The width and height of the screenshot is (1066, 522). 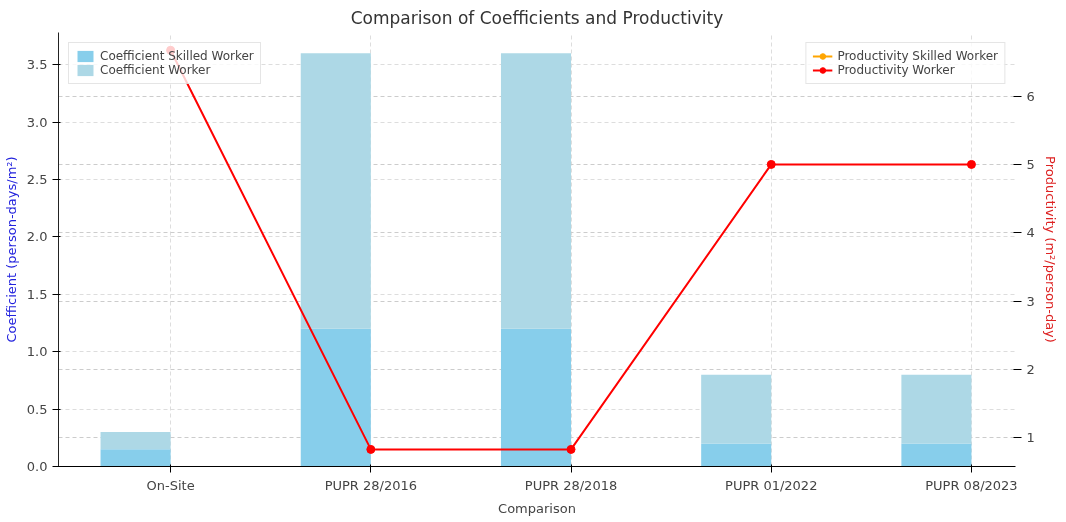 I want to click on y2-tick-label: 3, so click(x=1030, y=301).